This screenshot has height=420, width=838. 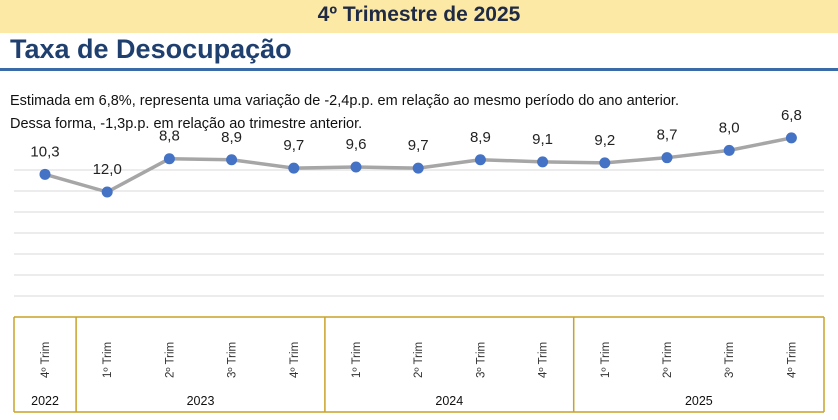 What do you see at coordinates (667, 135) in the screenshot?
I see `data-label-10: 8,7` at bounding box center [667, 135].